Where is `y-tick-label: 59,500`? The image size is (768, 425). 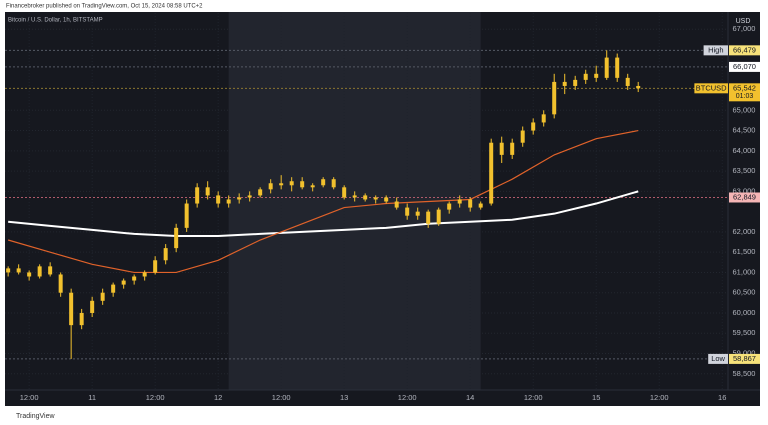
y-tick-label: 59,500 is located at coordinates (744, 332).